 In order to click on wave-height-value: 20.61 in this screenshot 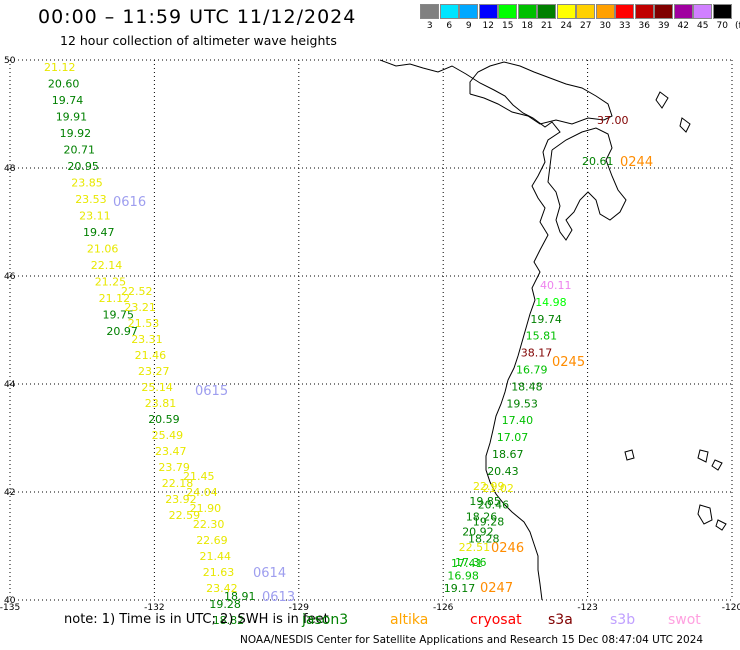, I will do `click(598, 161)`.